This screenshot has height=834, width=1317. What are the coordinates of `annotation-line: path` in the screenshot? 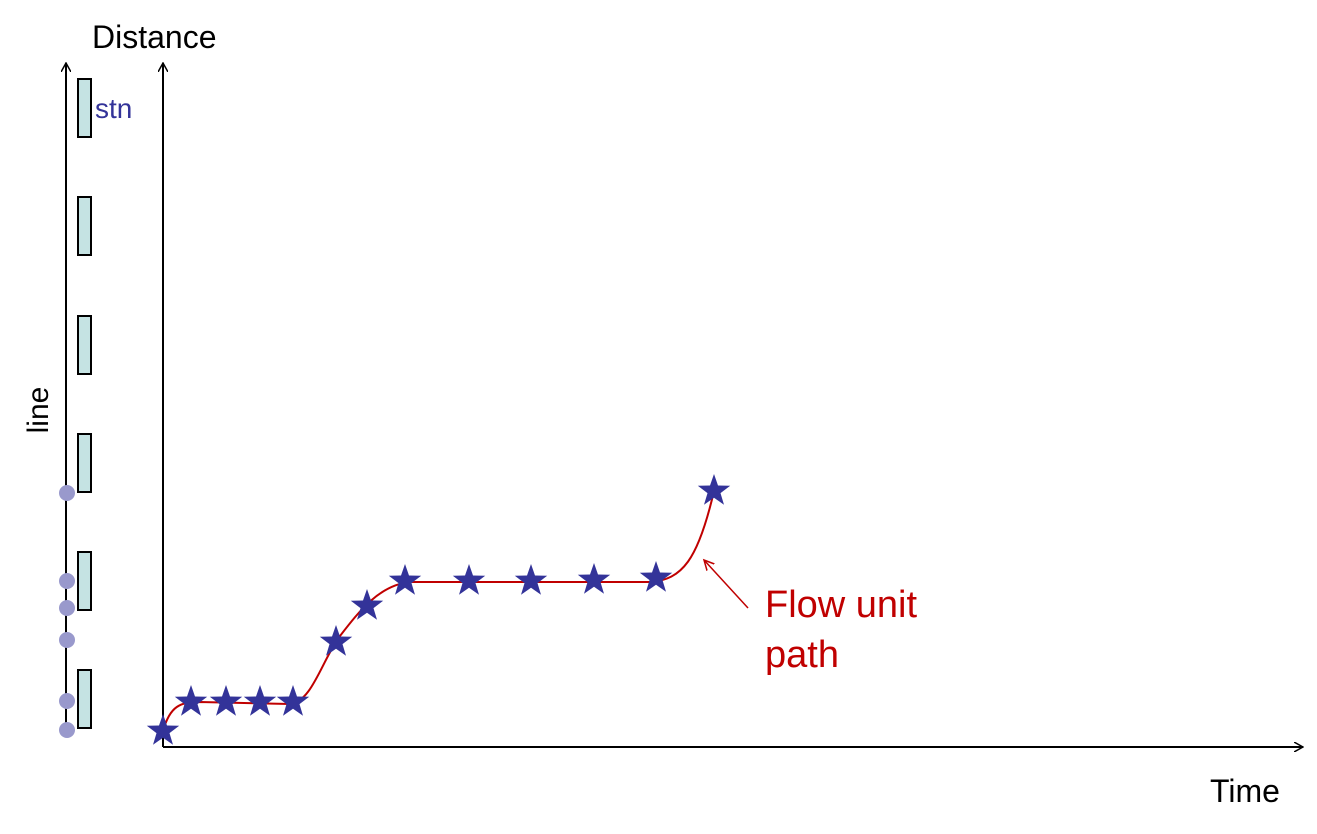 It's located at (802, 655).